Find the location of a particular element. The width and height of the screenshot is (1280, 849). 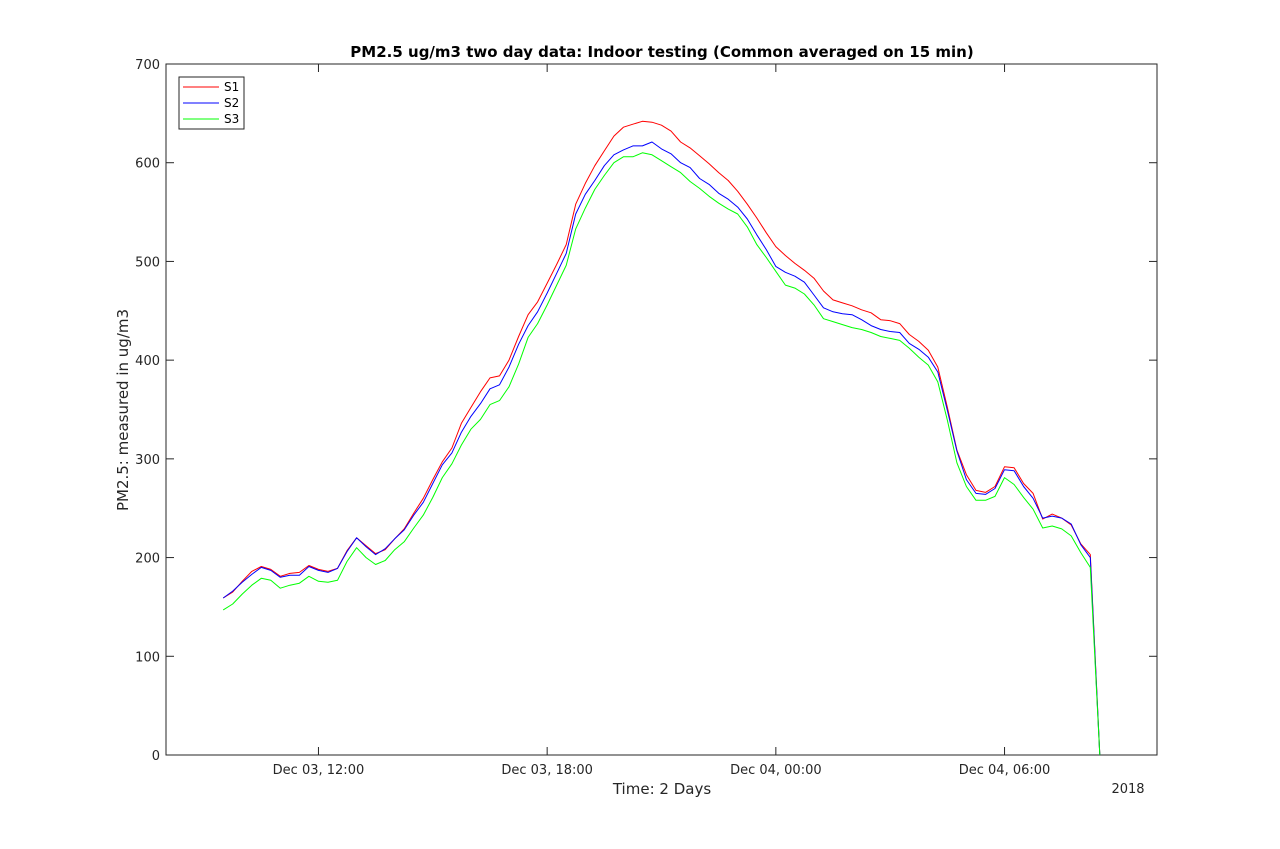

x-tick-label: Dec 04, 00:00 is located at coordinates (776, 770).